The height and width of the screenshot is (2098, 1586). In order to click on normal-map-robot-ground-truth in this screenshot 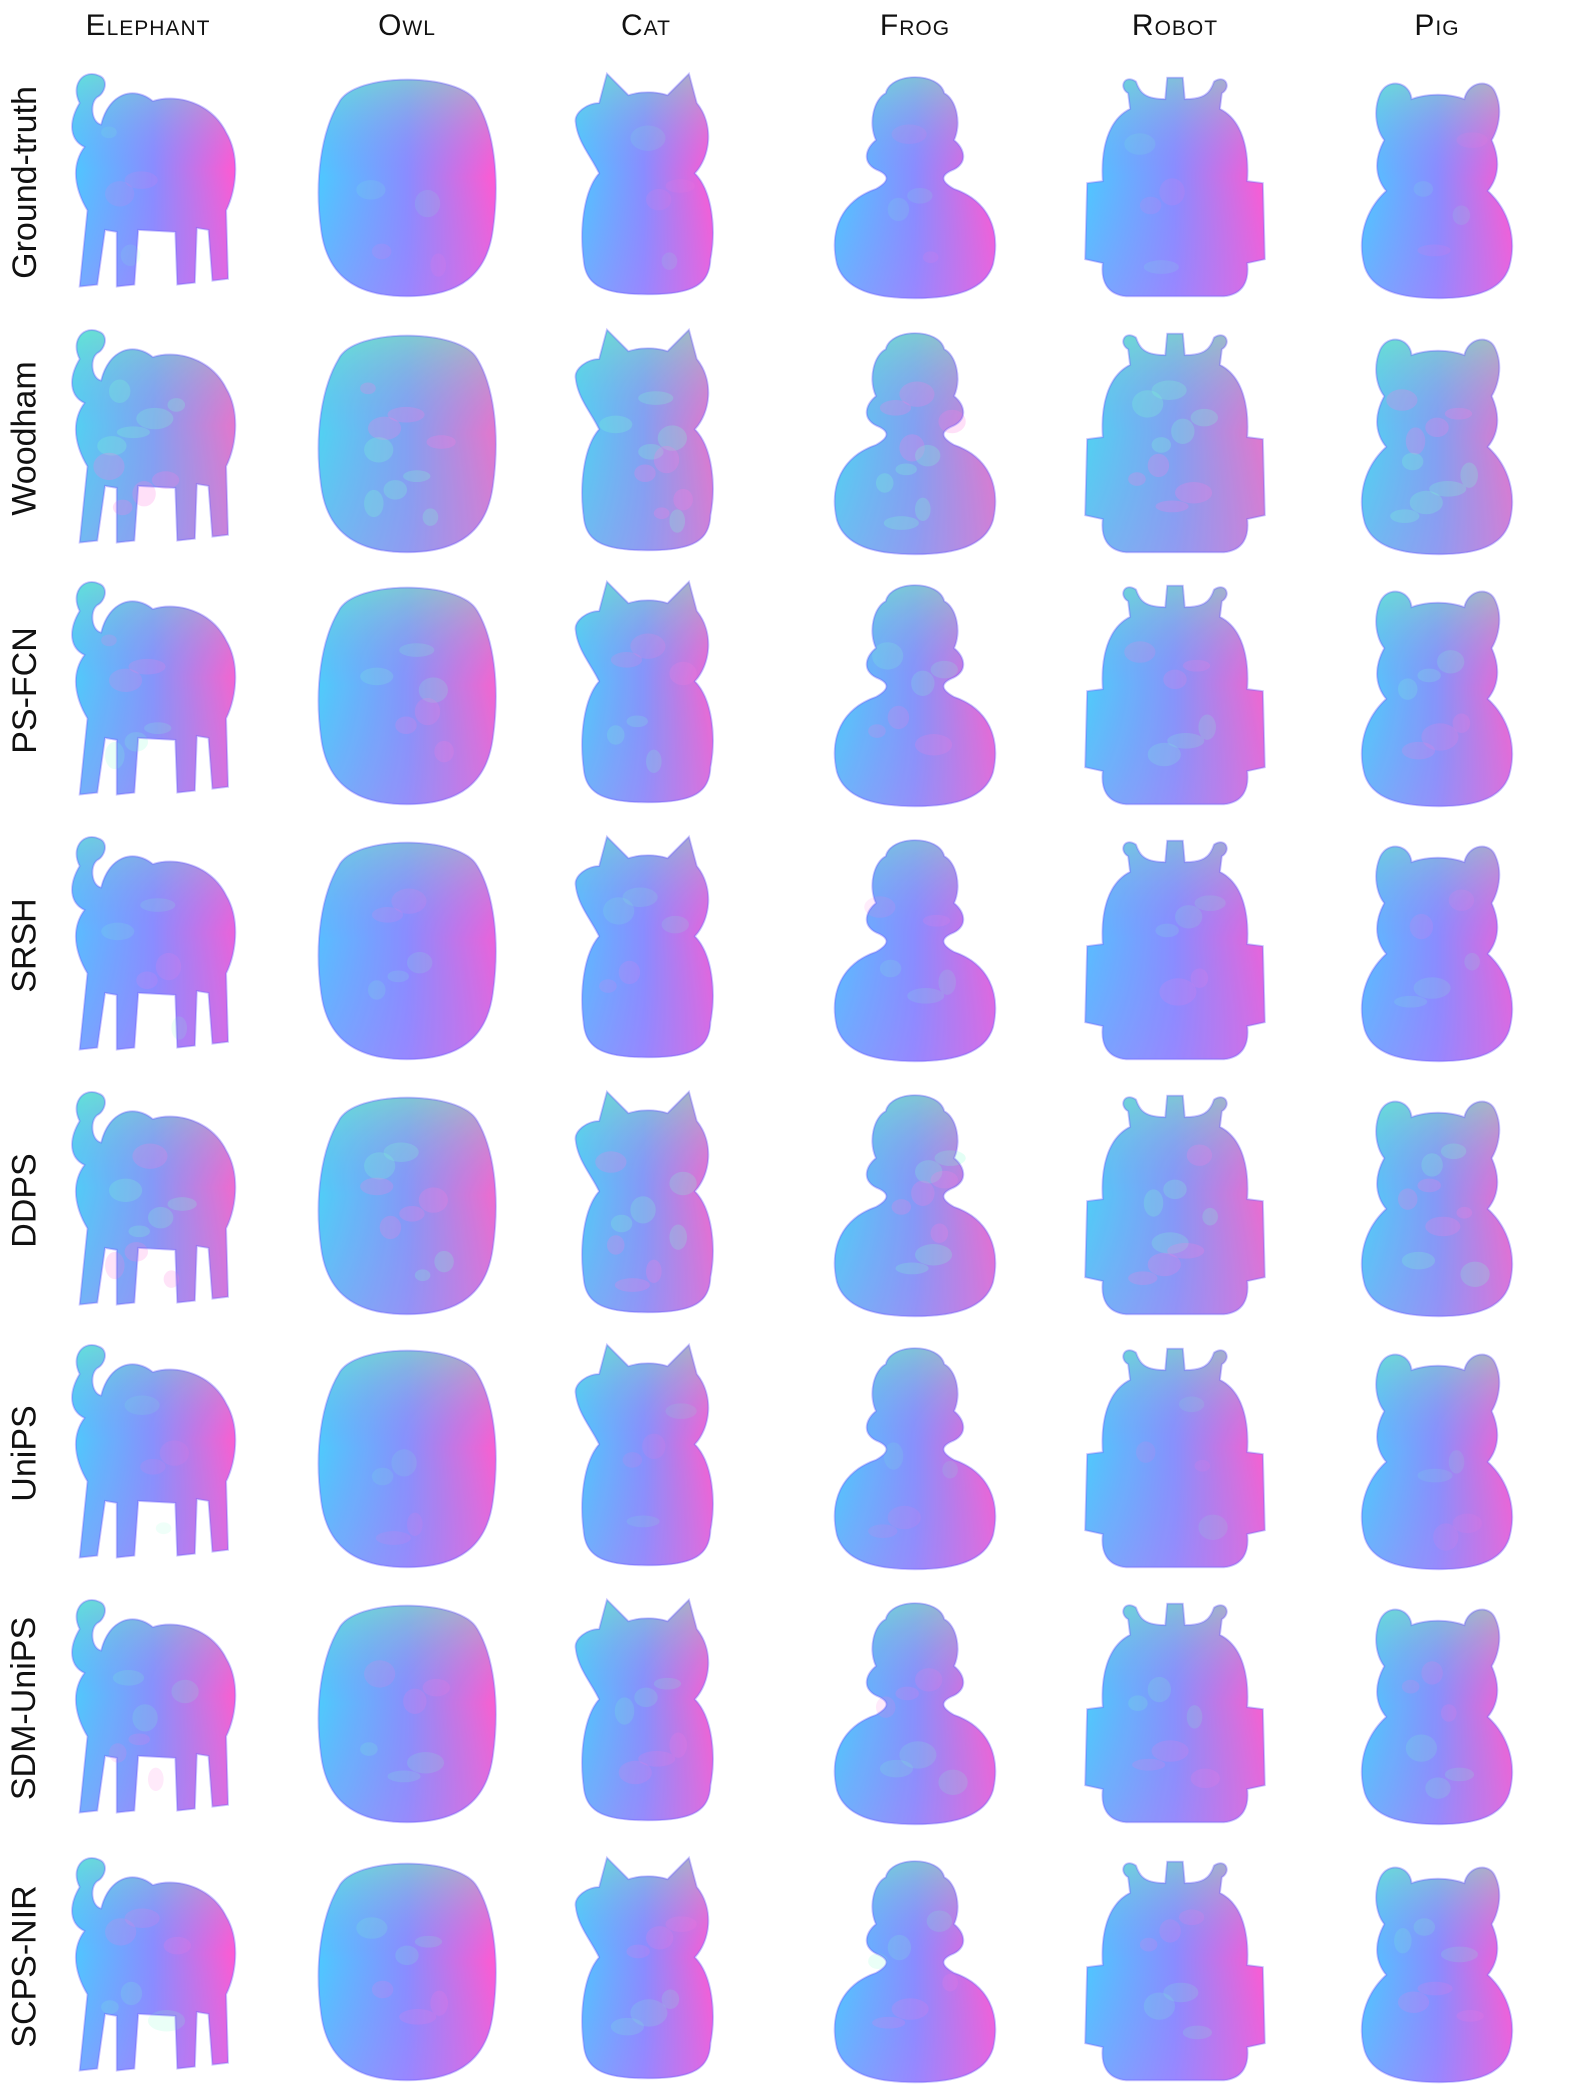, I will do `click(1175, 186)`.